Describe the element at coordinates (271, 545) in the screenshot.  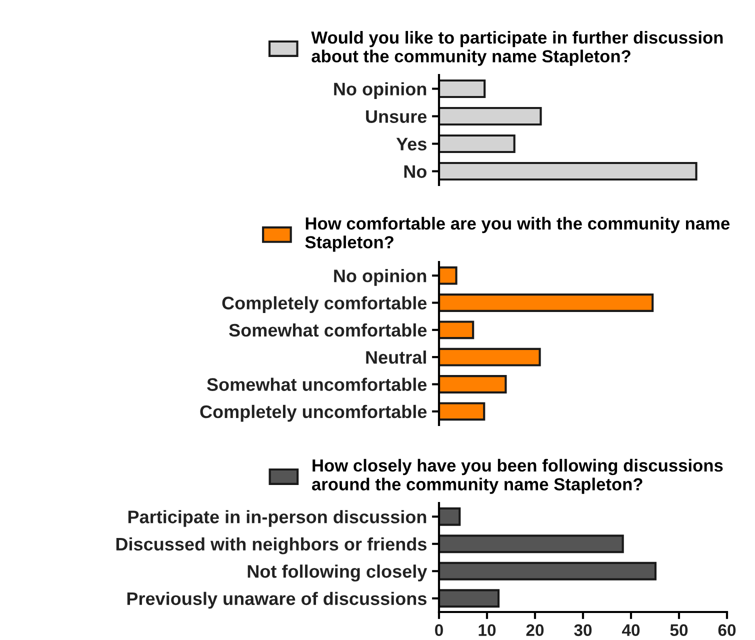
I see `y-tick-label: Discussed with neighbors or friends` at that location.